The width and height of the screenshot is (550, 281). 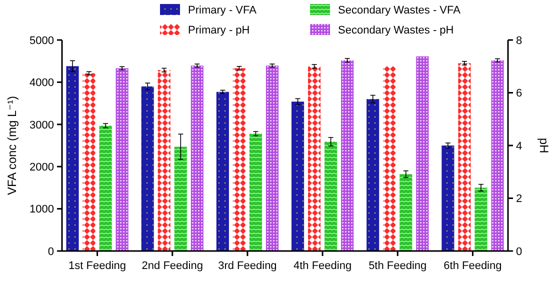 I want to click on y-tick-label: 5000, so click(x=42, y=40).